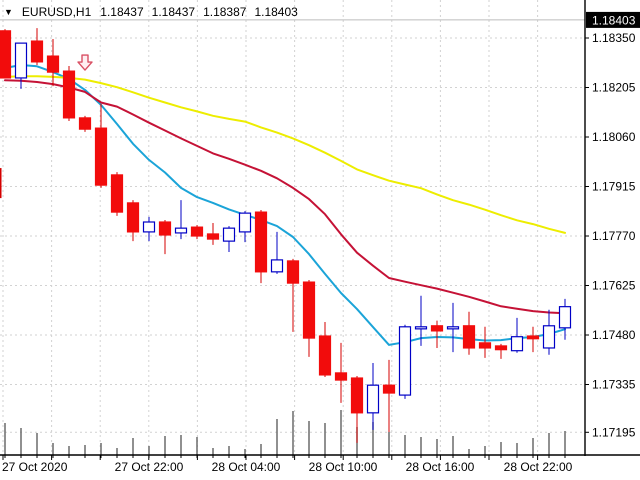  What do you see at coordinates (614, 335) in the screenshot?
I see `price-axis-label: 1.17480` at bounding box center [614, 335].